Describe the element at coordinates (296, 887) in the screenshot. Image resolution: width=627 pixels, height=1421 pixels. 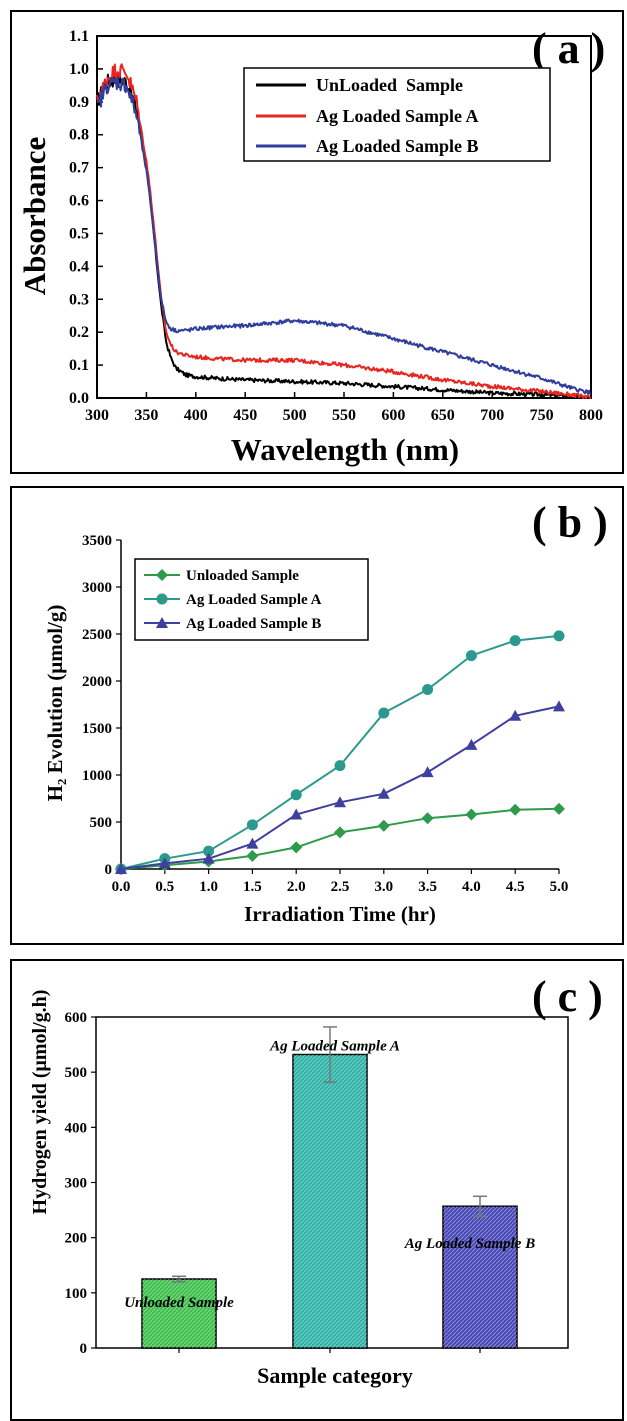
I see `x-tick-label-b-4: 2.0` at that location.